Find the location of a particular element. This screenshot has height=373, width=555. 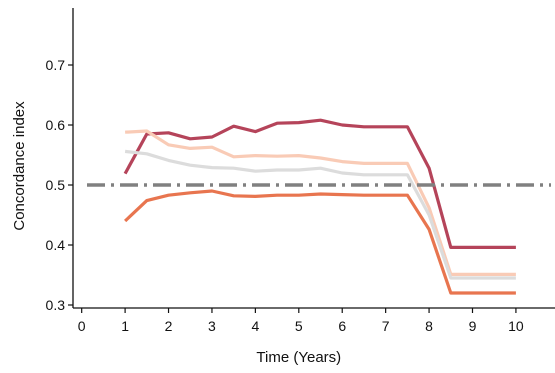

x-axis-ticks: 0 1 2 3 4 5 6 7 8 9 10 is located at coordinates (301, 321).